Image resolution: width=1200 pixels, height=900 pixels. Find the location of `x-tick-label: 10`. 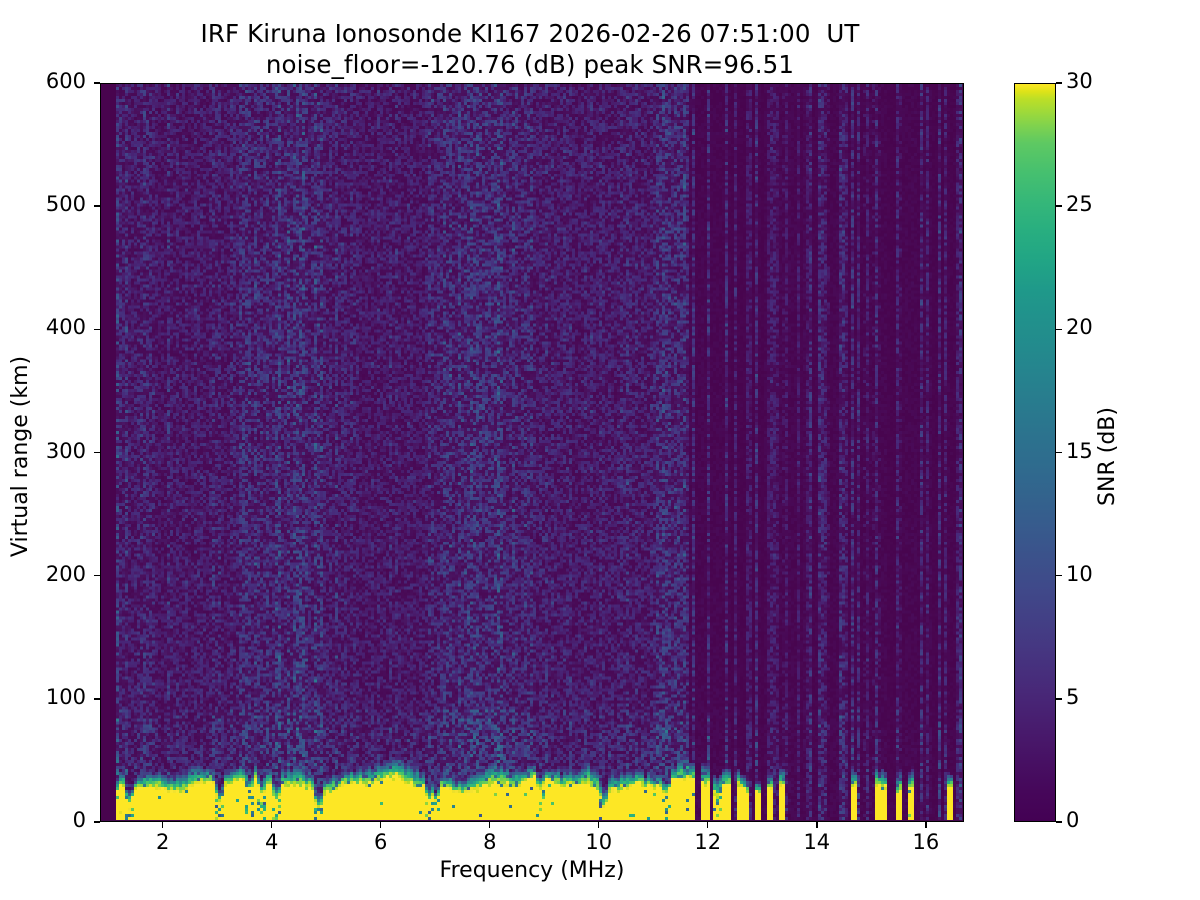

x-tick-label: 10 is located at coordinates (599, 842).